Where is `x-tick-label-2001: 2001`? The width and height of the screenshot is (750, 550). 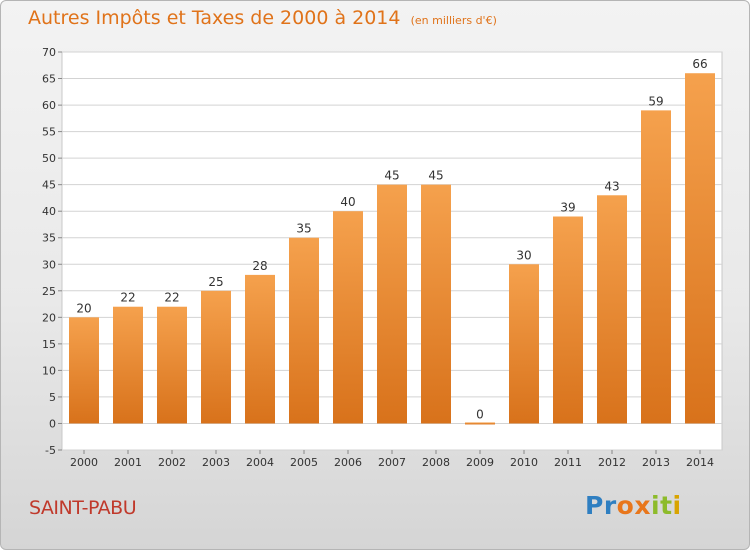
x-tick-label-2001: 2001 is located at coordinates (128, 462).